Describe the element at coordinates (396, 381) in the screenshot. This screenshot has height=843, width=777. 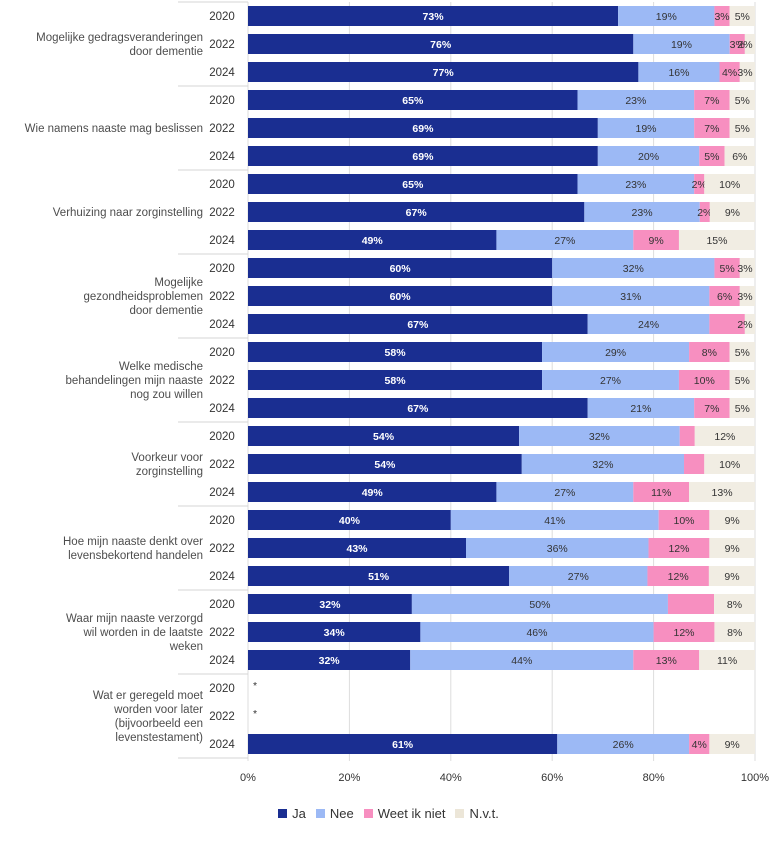
I see `data-label: 58%` at that location.